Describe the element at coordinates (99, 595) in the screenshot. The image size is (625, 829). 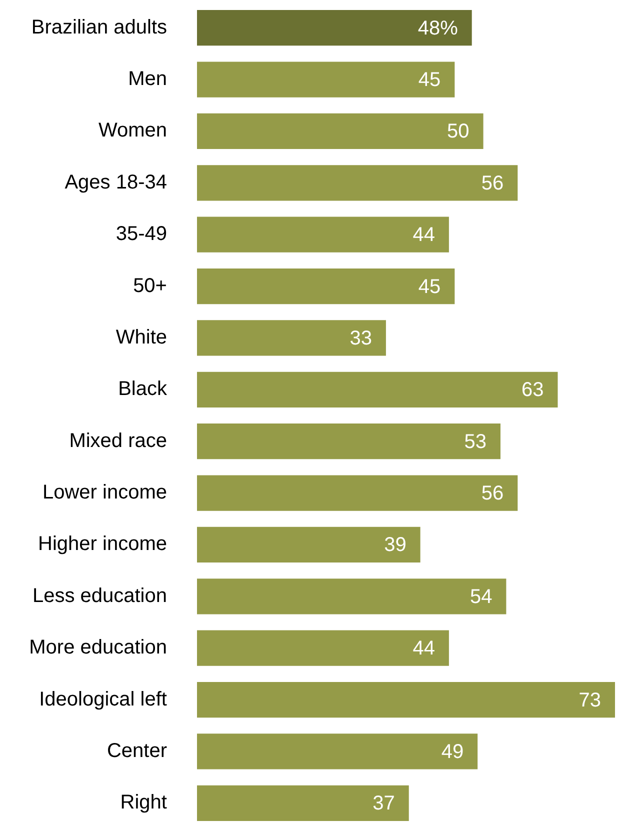
I see `y-tick-label: Less education` at that location.